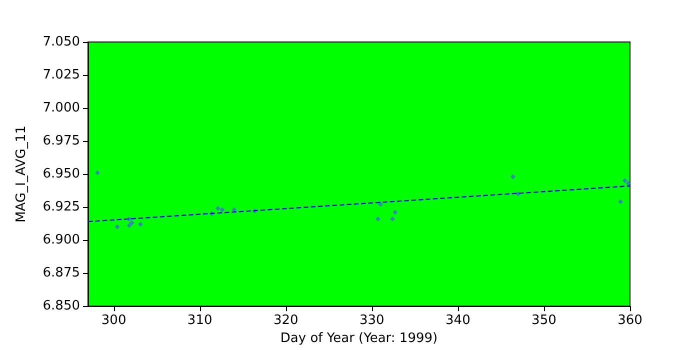 This screenshot has width=700, height=350. Describe the element at coordinates (359, 338) in the screenshot. I see `x-axis-title: Day of Year (Year: 1999)` at that location.